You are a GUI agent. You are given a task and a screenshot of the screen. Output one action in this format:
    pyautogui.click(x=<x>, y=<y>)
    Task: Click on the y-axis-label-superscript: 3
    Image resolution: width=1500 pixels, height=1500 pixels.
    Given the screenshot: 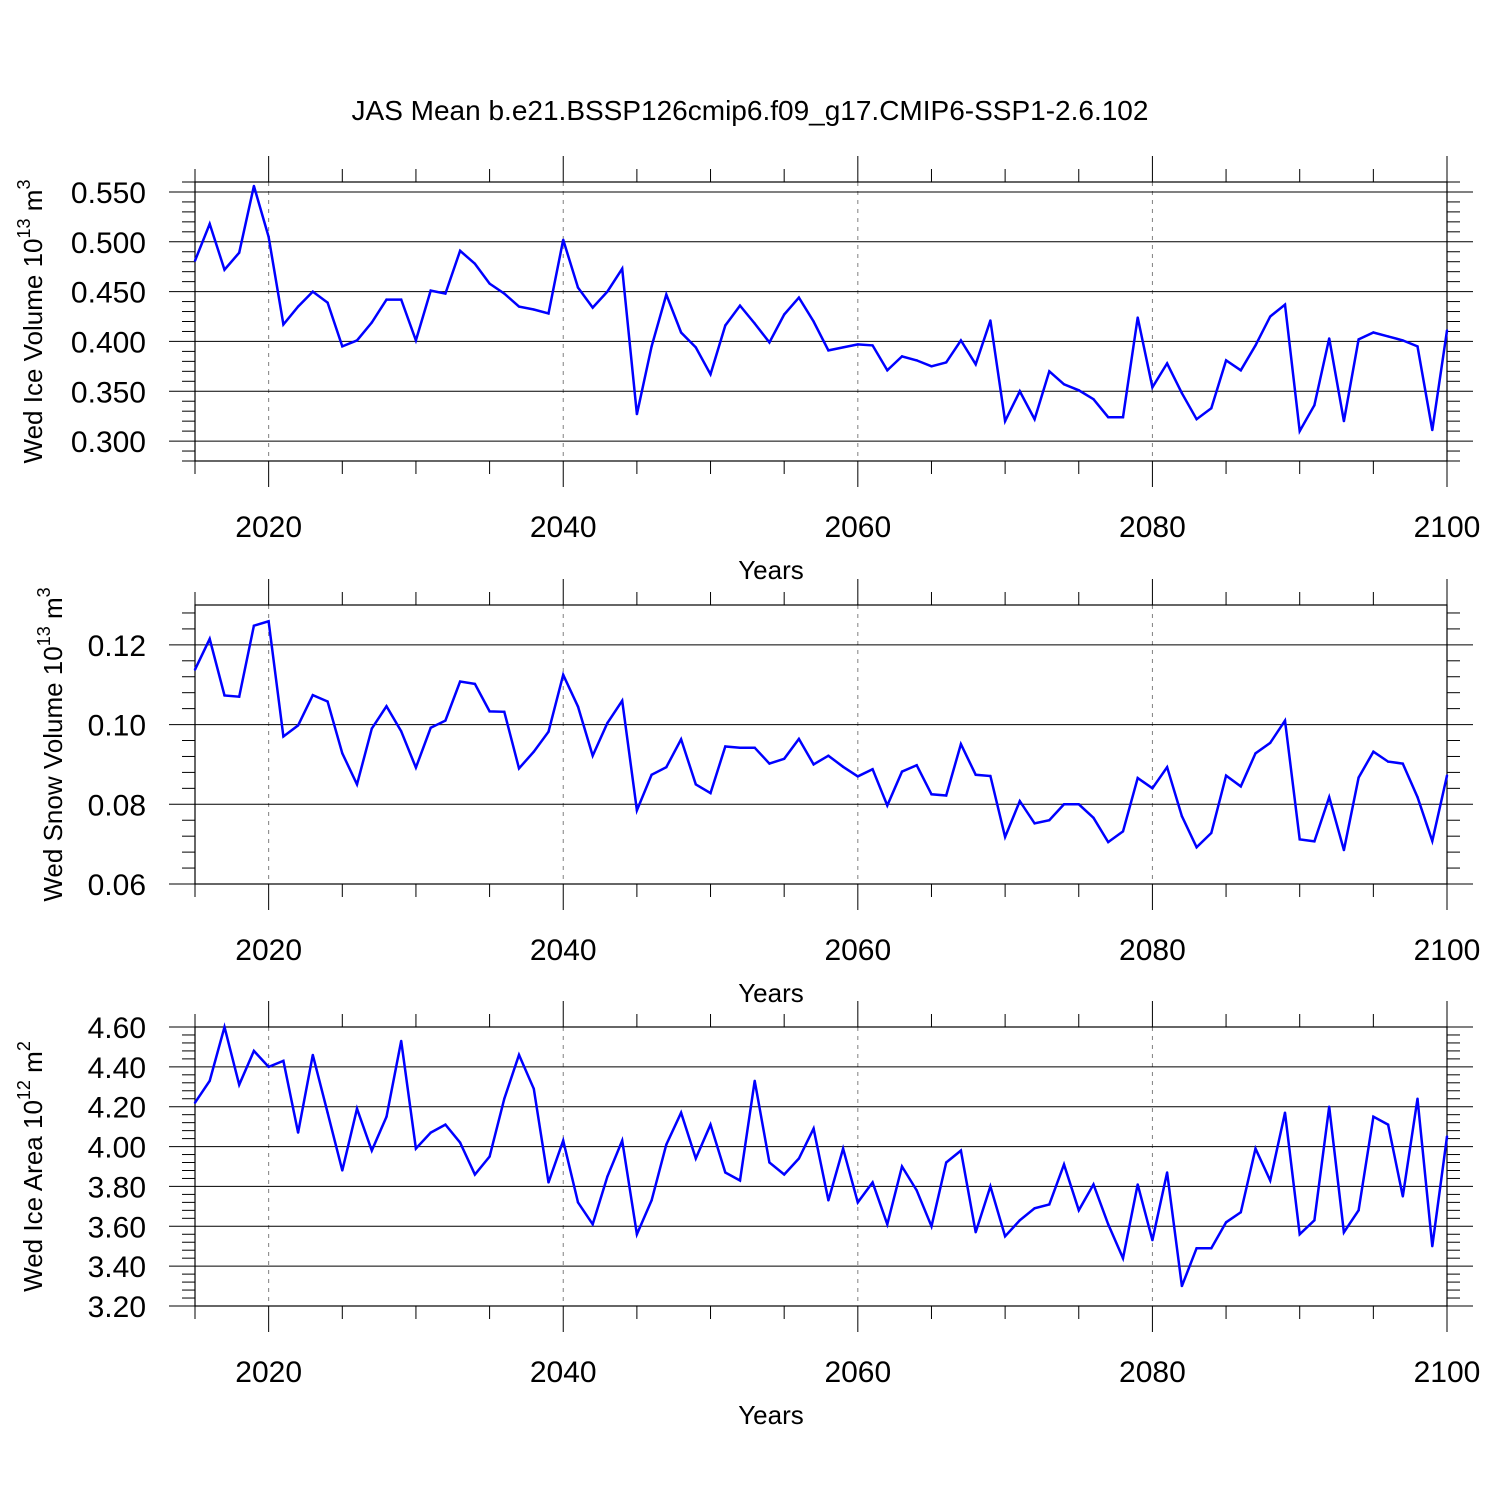 What is the action you would take?
    pyautogui.click(x=44, y=592)
    